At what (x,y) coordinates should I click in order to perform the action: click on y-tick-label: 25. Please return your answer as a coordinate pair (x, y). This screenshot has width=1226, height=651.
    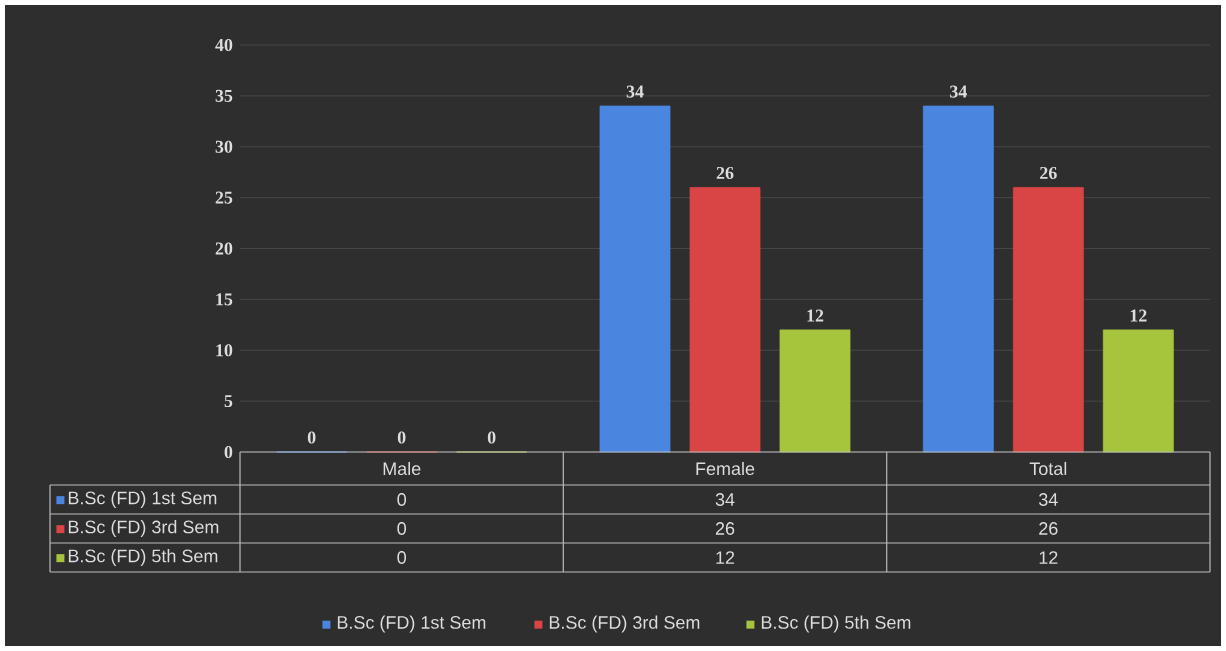
    Looking at the image, I should click on (224, 197).